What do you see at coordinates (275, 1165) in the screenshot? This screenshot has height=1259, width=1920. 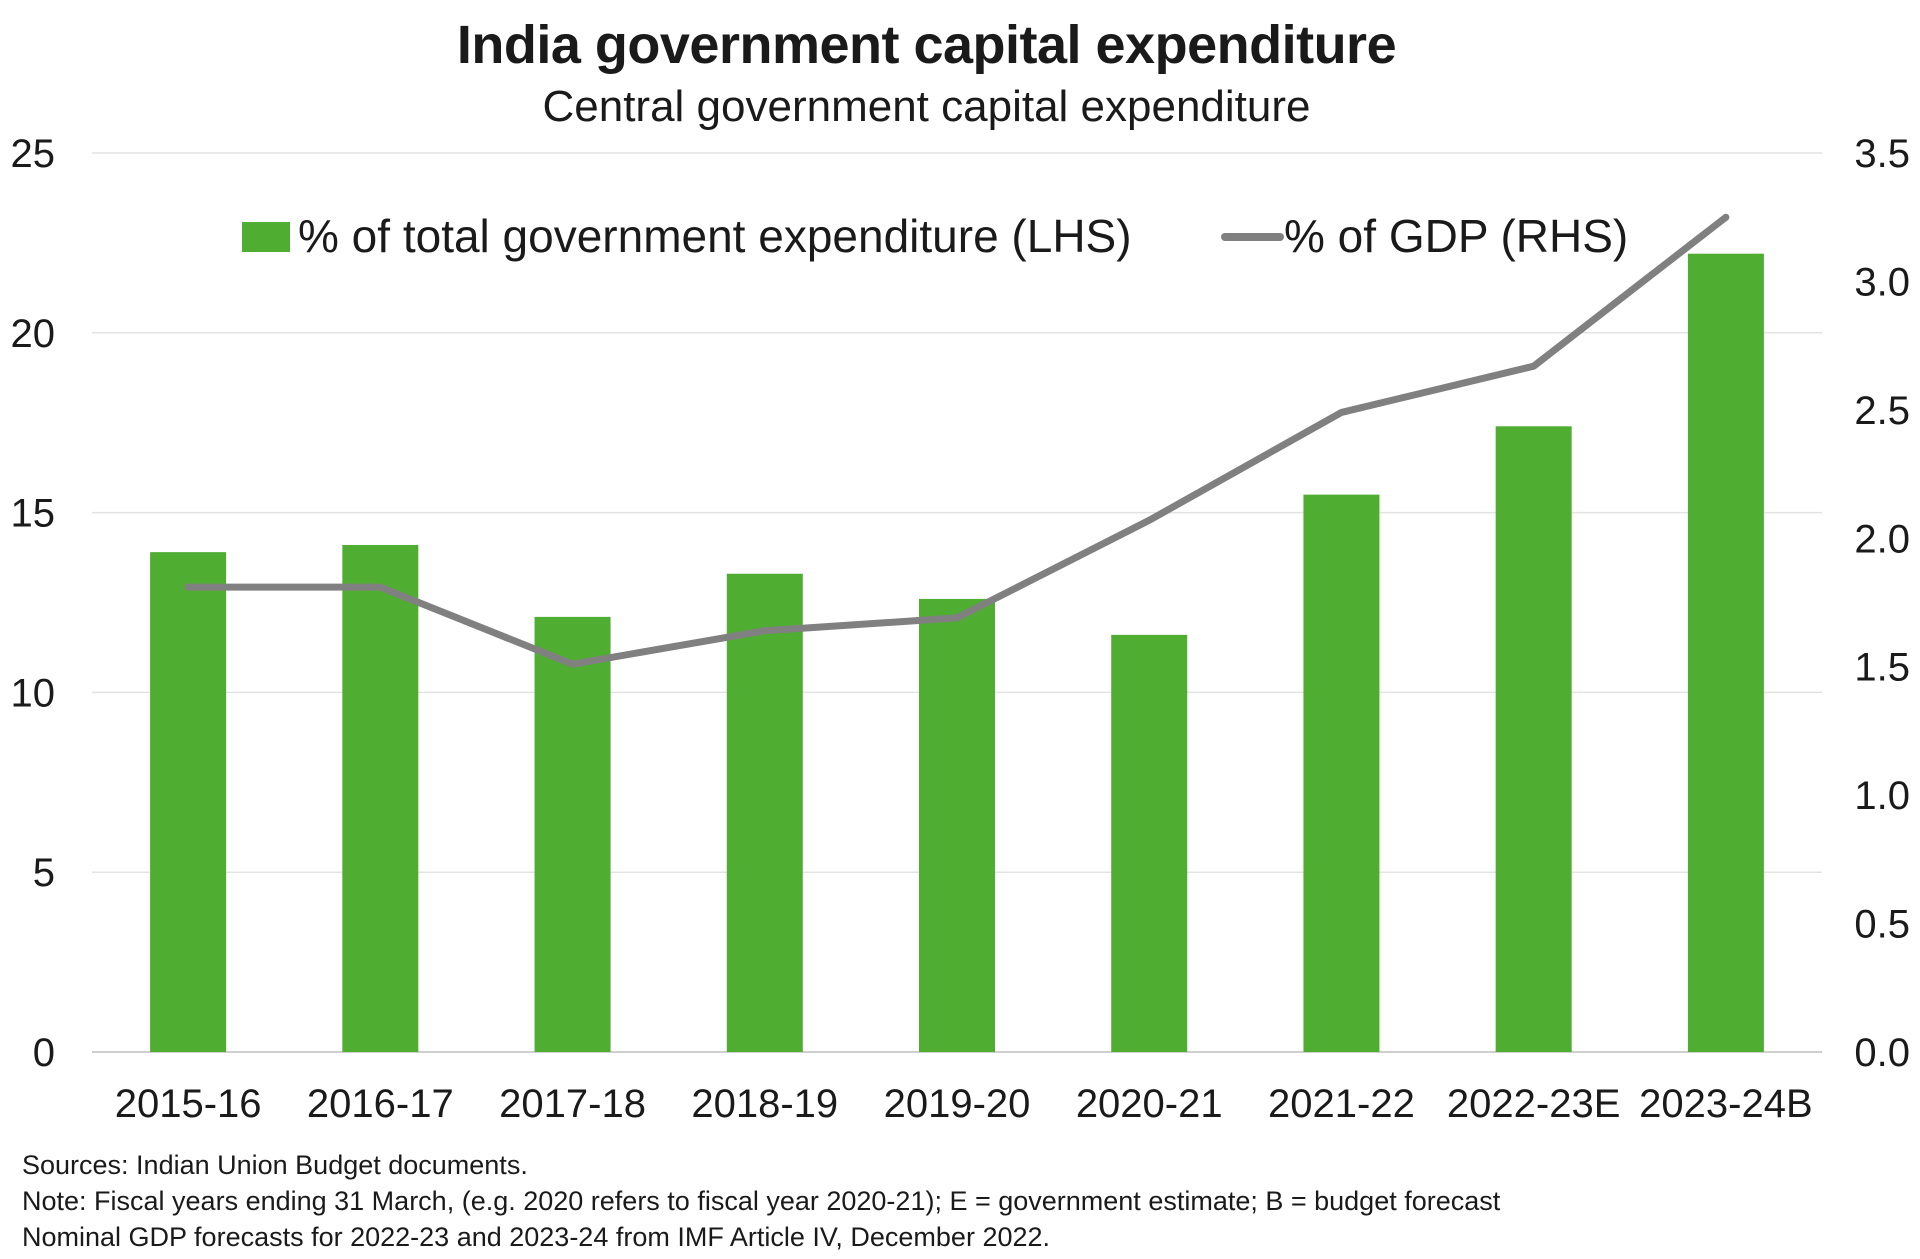 I see `sources-note: Sources: Indian Union Budget documents.` at bounding box center [275, 1165].